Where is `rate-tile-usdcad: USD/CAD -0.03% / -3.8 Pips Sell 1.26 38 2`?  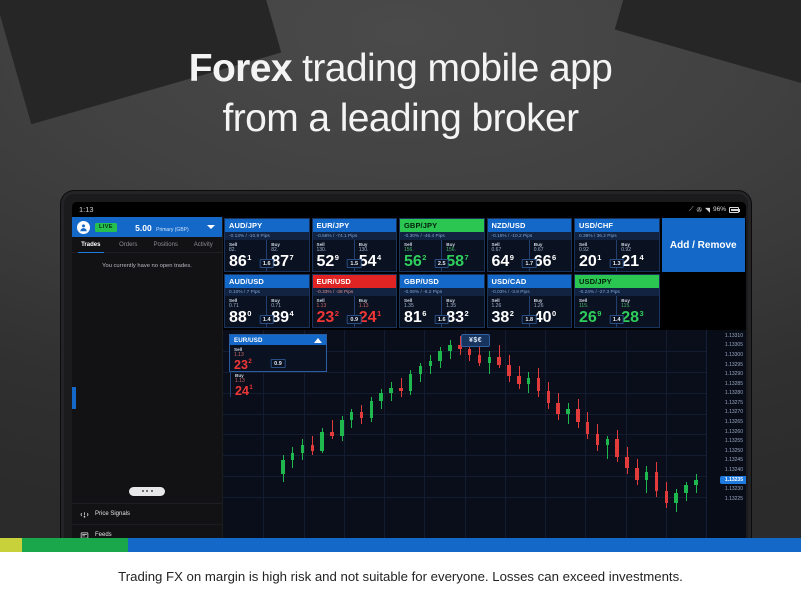 rate-tile-usdcad: USD/CAD -0.03% / -3.8 Pips Sell 1.26 38 2 is located at coordinates (529, 301).